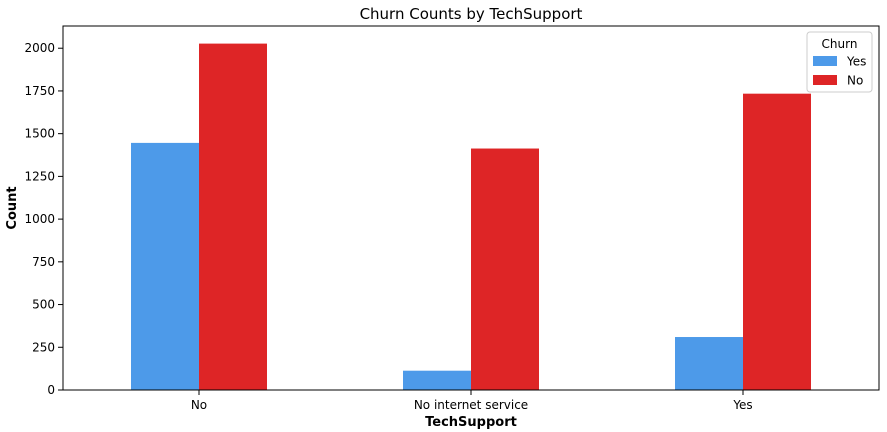 The image size is (887, 432). I want to click on legend-swatch-yes, so click(825, 61).